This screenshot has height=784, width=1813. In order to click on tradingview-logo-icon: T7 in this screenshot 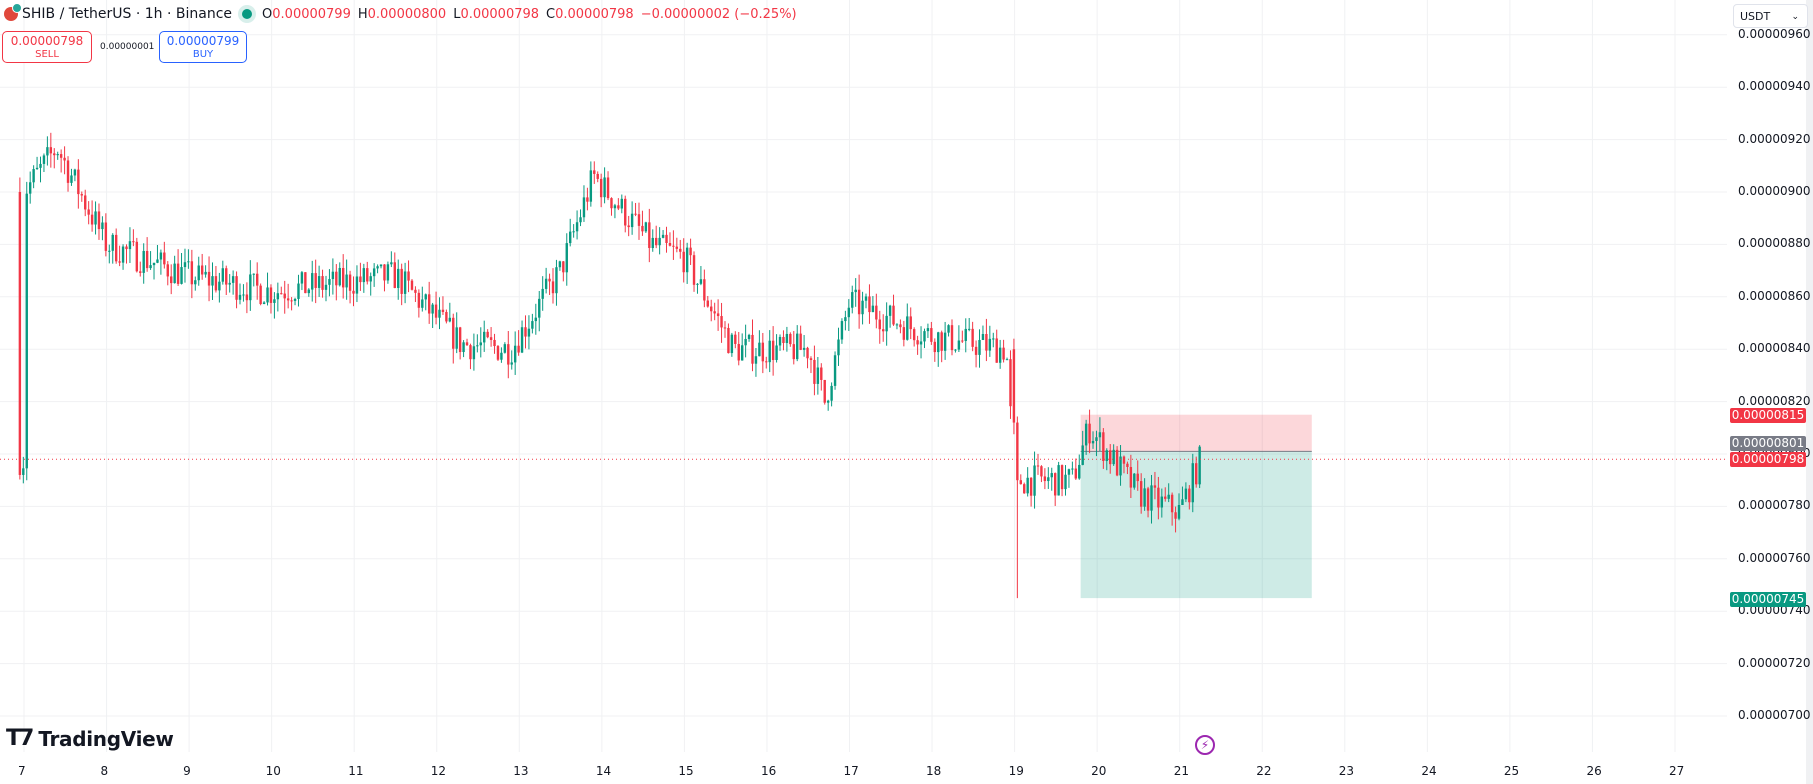, I will do `click(20, 738)`.